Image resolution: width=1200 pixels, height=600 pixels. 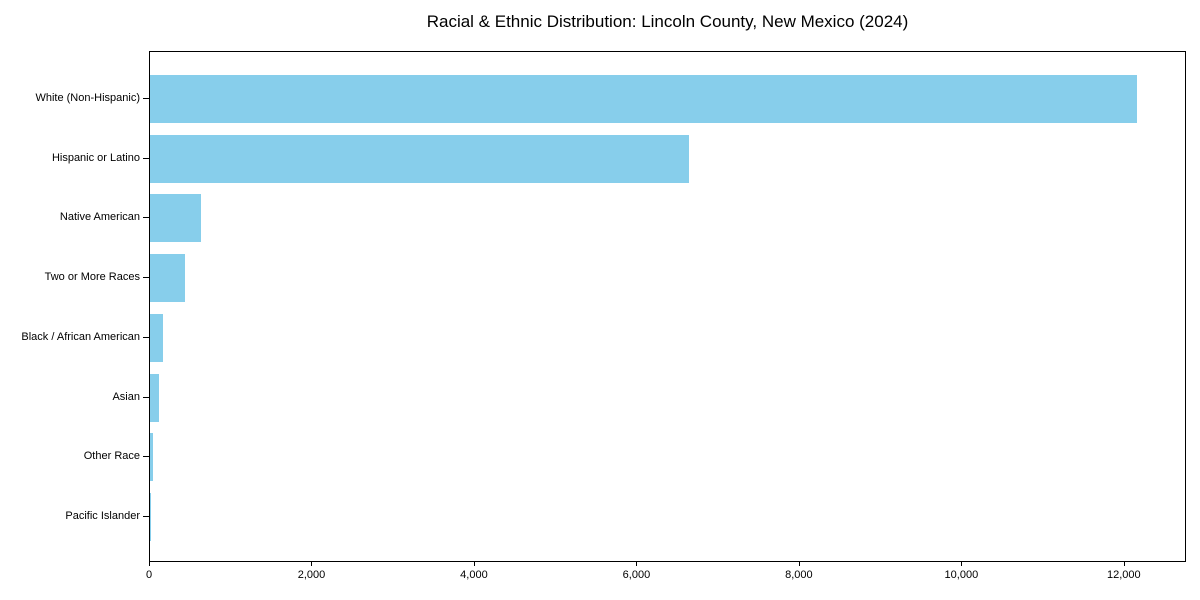 What do you see at coordinates (95, 157) in the screenshot?
I see `y-axis-label: Hispanic or Latino` at bounding box center [95, 157].